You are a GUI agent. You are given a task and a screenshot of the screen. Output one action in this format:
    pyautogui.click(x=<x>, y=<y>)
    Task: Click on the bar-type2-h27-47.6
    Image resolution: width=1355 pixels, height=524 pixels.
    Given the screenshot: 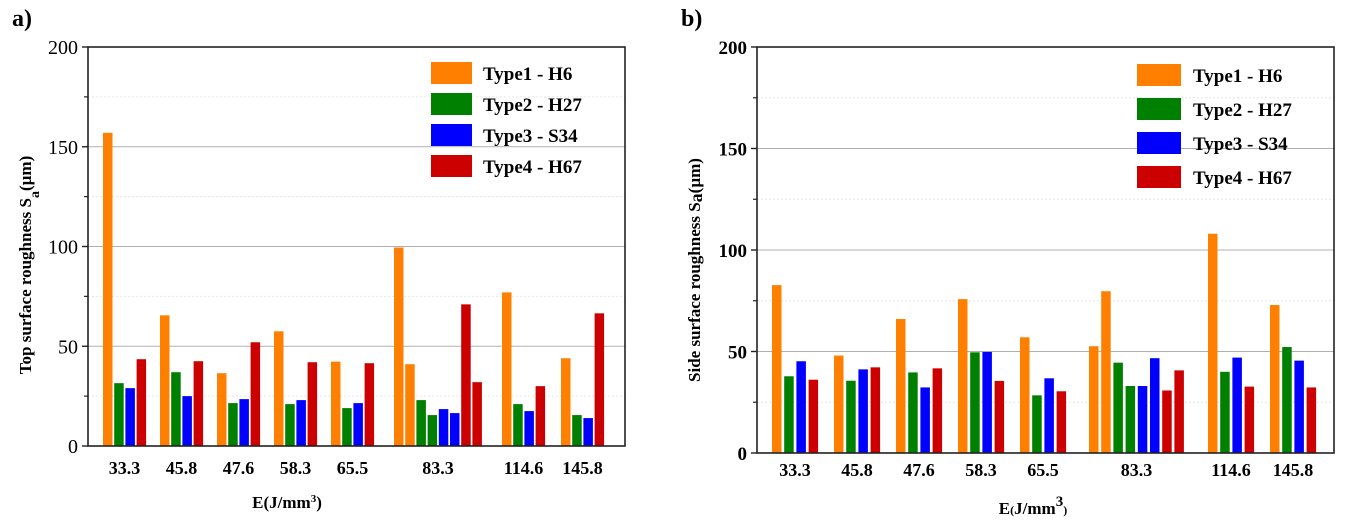 What is the action you would take?
    pyautogui.click(x=233, y=424)
    